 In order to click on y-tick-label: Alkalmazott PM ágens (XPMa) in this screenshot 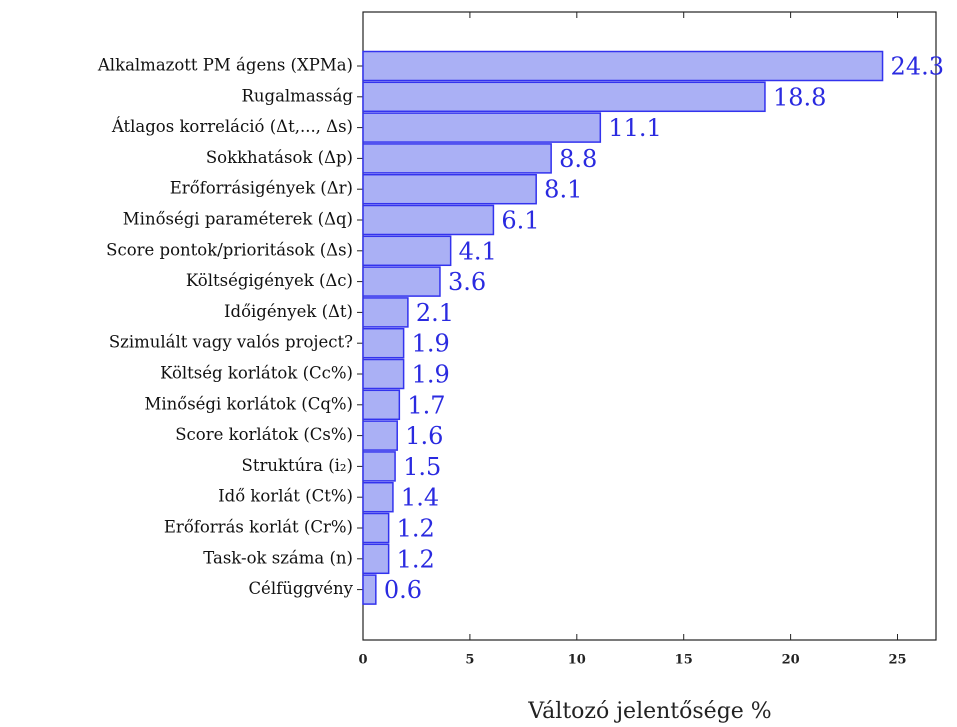, I will do `click(225, 65)`.